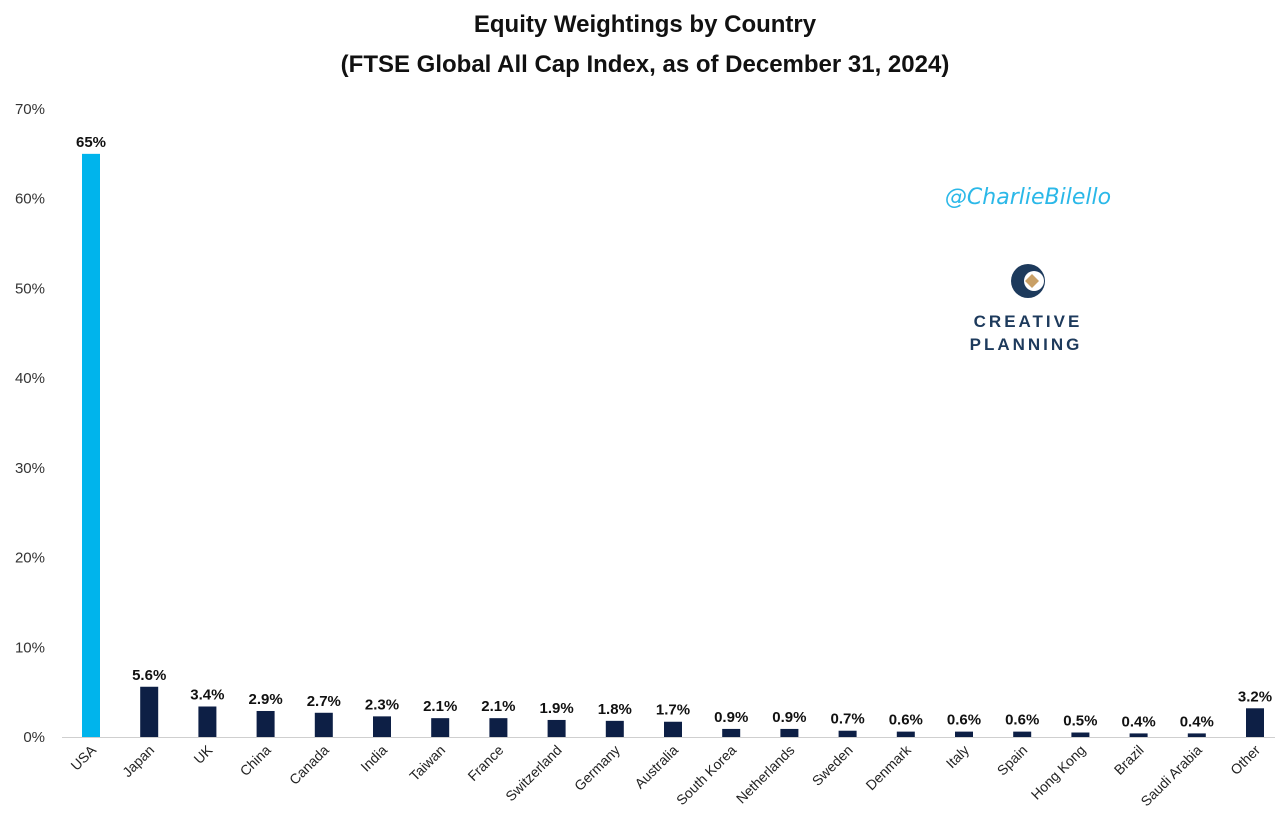  What do you see at coordinates (1012, 760) in the screenshot?
I see `x-tick-label: Spain` at bounding box center [1012, 760].